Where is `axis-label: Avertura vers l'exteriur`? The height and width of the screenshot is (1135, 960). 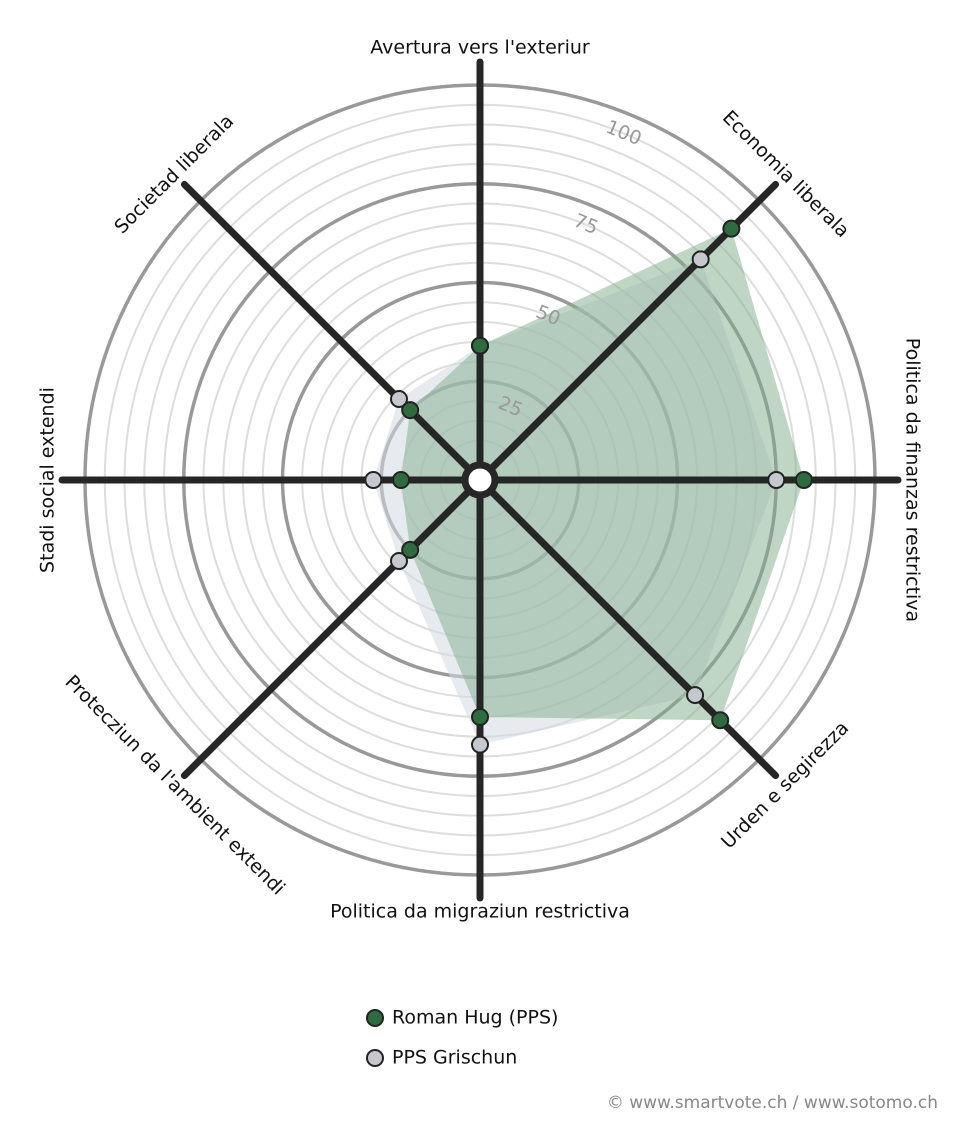
axis-label: Avertura vers l'exteriur is located at coordinates (480, 48).